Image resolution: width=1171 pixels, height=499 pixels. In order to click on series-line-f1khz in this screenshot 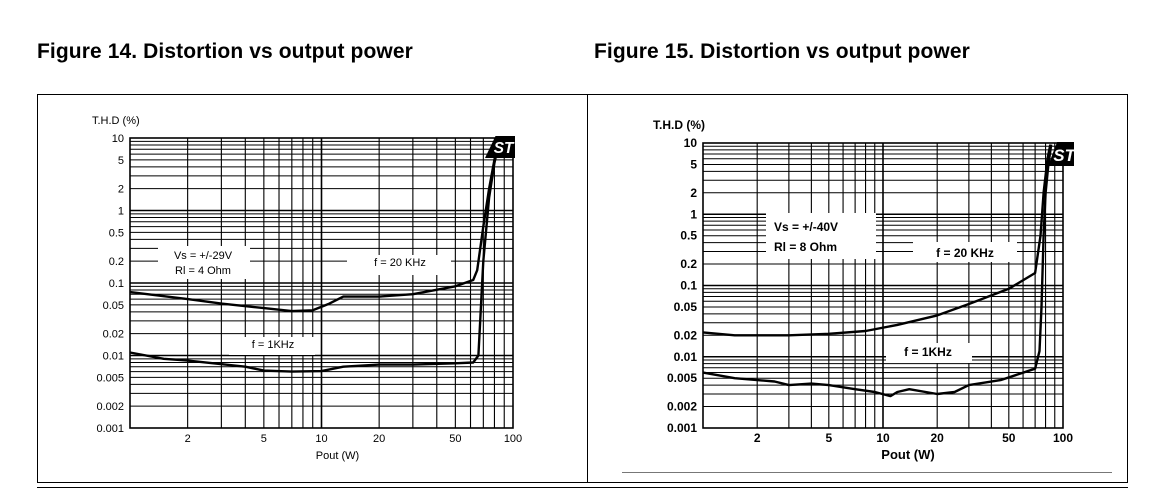, I will do `click(315, 256)`.